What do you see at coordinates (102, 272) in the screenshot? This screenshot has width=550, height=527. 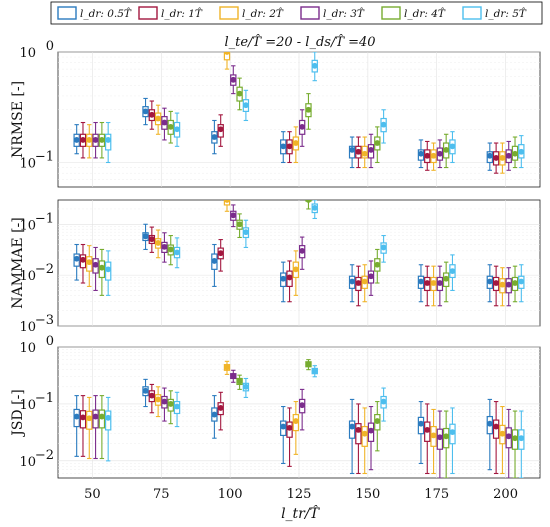 I see `box-series4-cat0` at bounding box center [102, 272].